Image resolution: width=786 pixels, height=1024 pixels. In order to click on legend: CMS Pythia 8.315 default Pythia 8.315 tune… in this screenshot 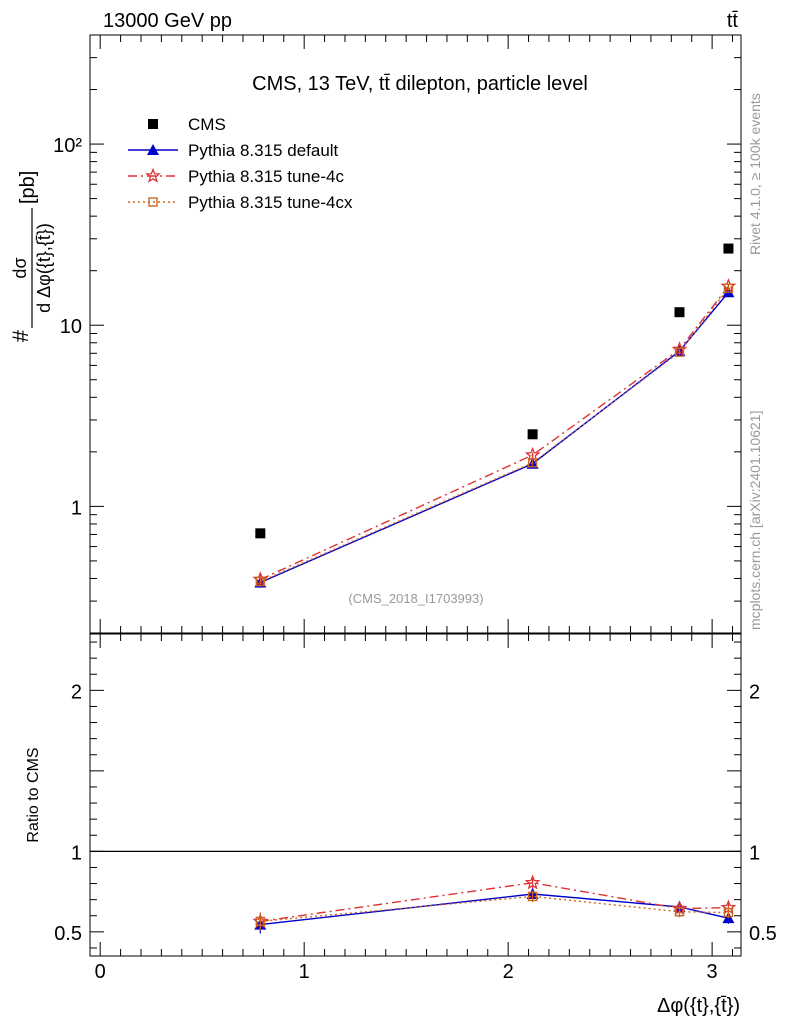, I will do `click(240, 163)`.